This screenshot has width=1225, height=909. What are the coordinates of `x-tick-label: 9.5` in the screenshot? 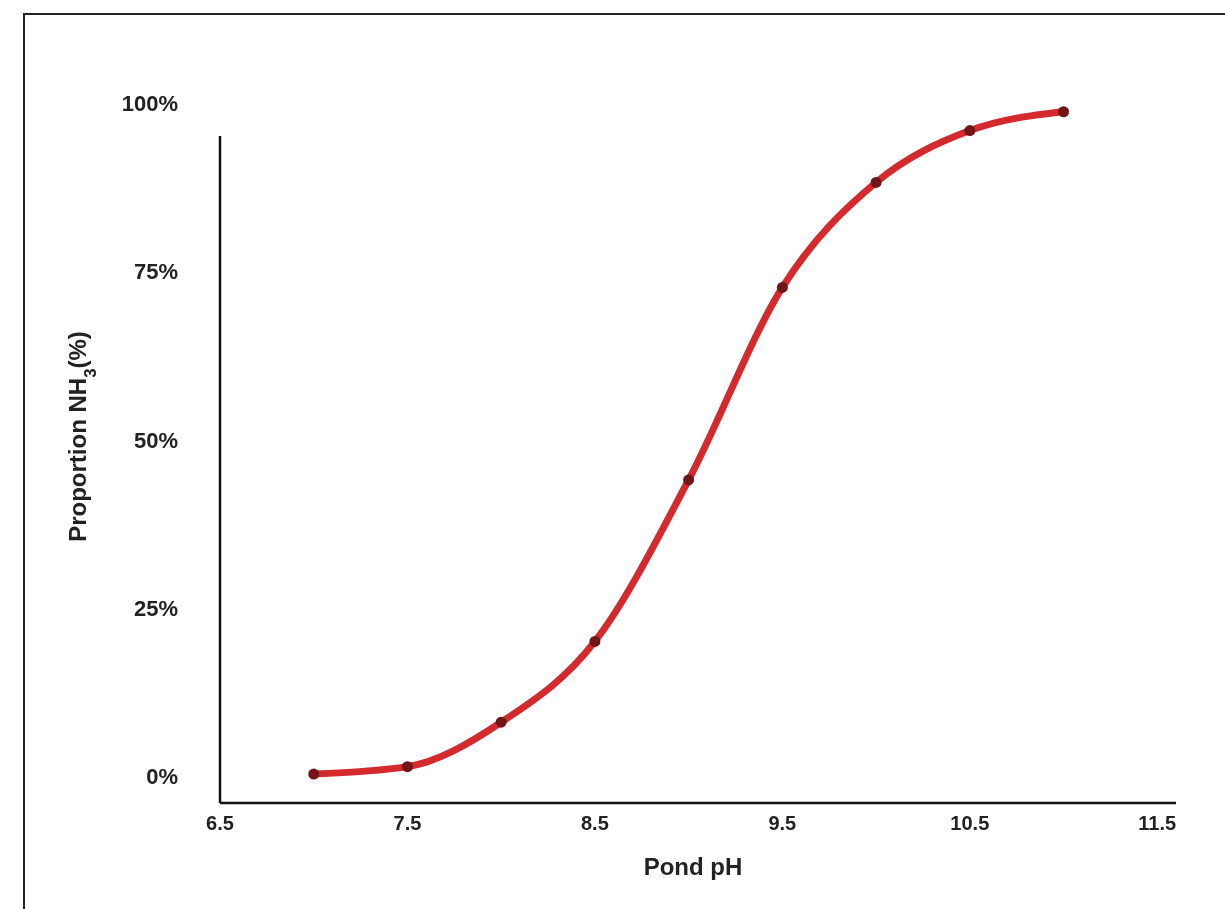 It's located at (782, 823).